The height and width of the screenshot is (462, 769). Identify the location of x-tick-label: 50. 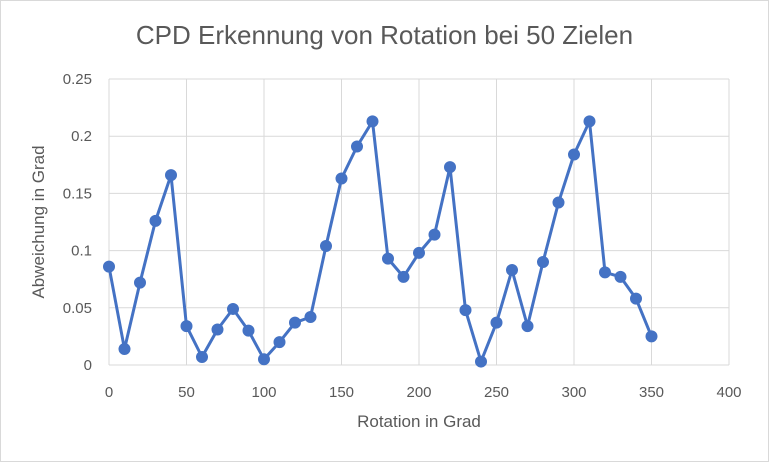
(186, 392).